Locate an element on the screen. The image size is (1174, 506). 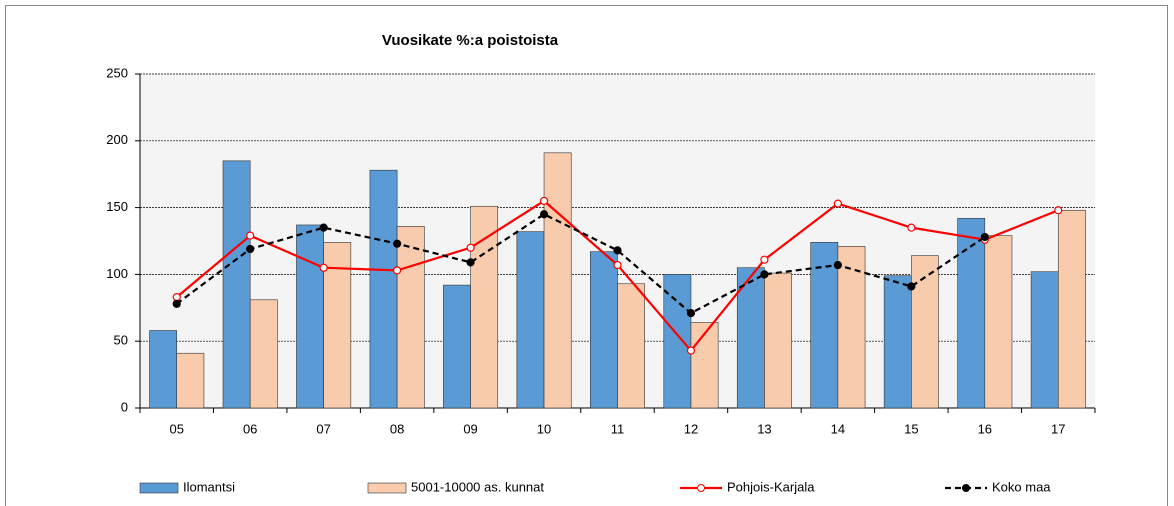
x-tick-label: 16 is located at coordinates (985, 428).